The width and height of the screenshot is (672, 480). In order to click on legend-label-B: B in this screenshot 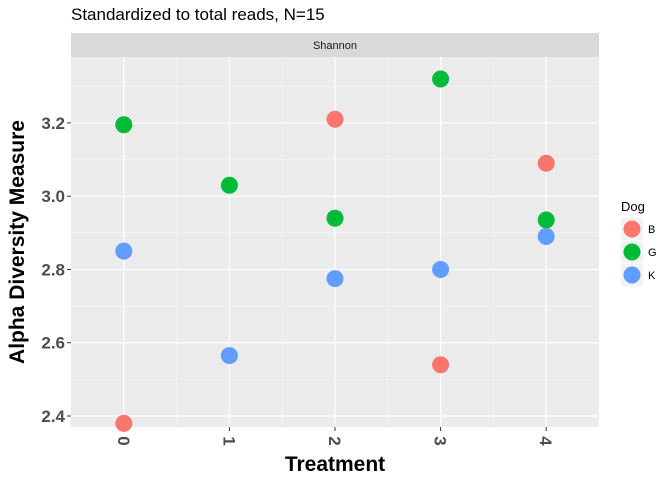, I will do `click(651, 230)`.